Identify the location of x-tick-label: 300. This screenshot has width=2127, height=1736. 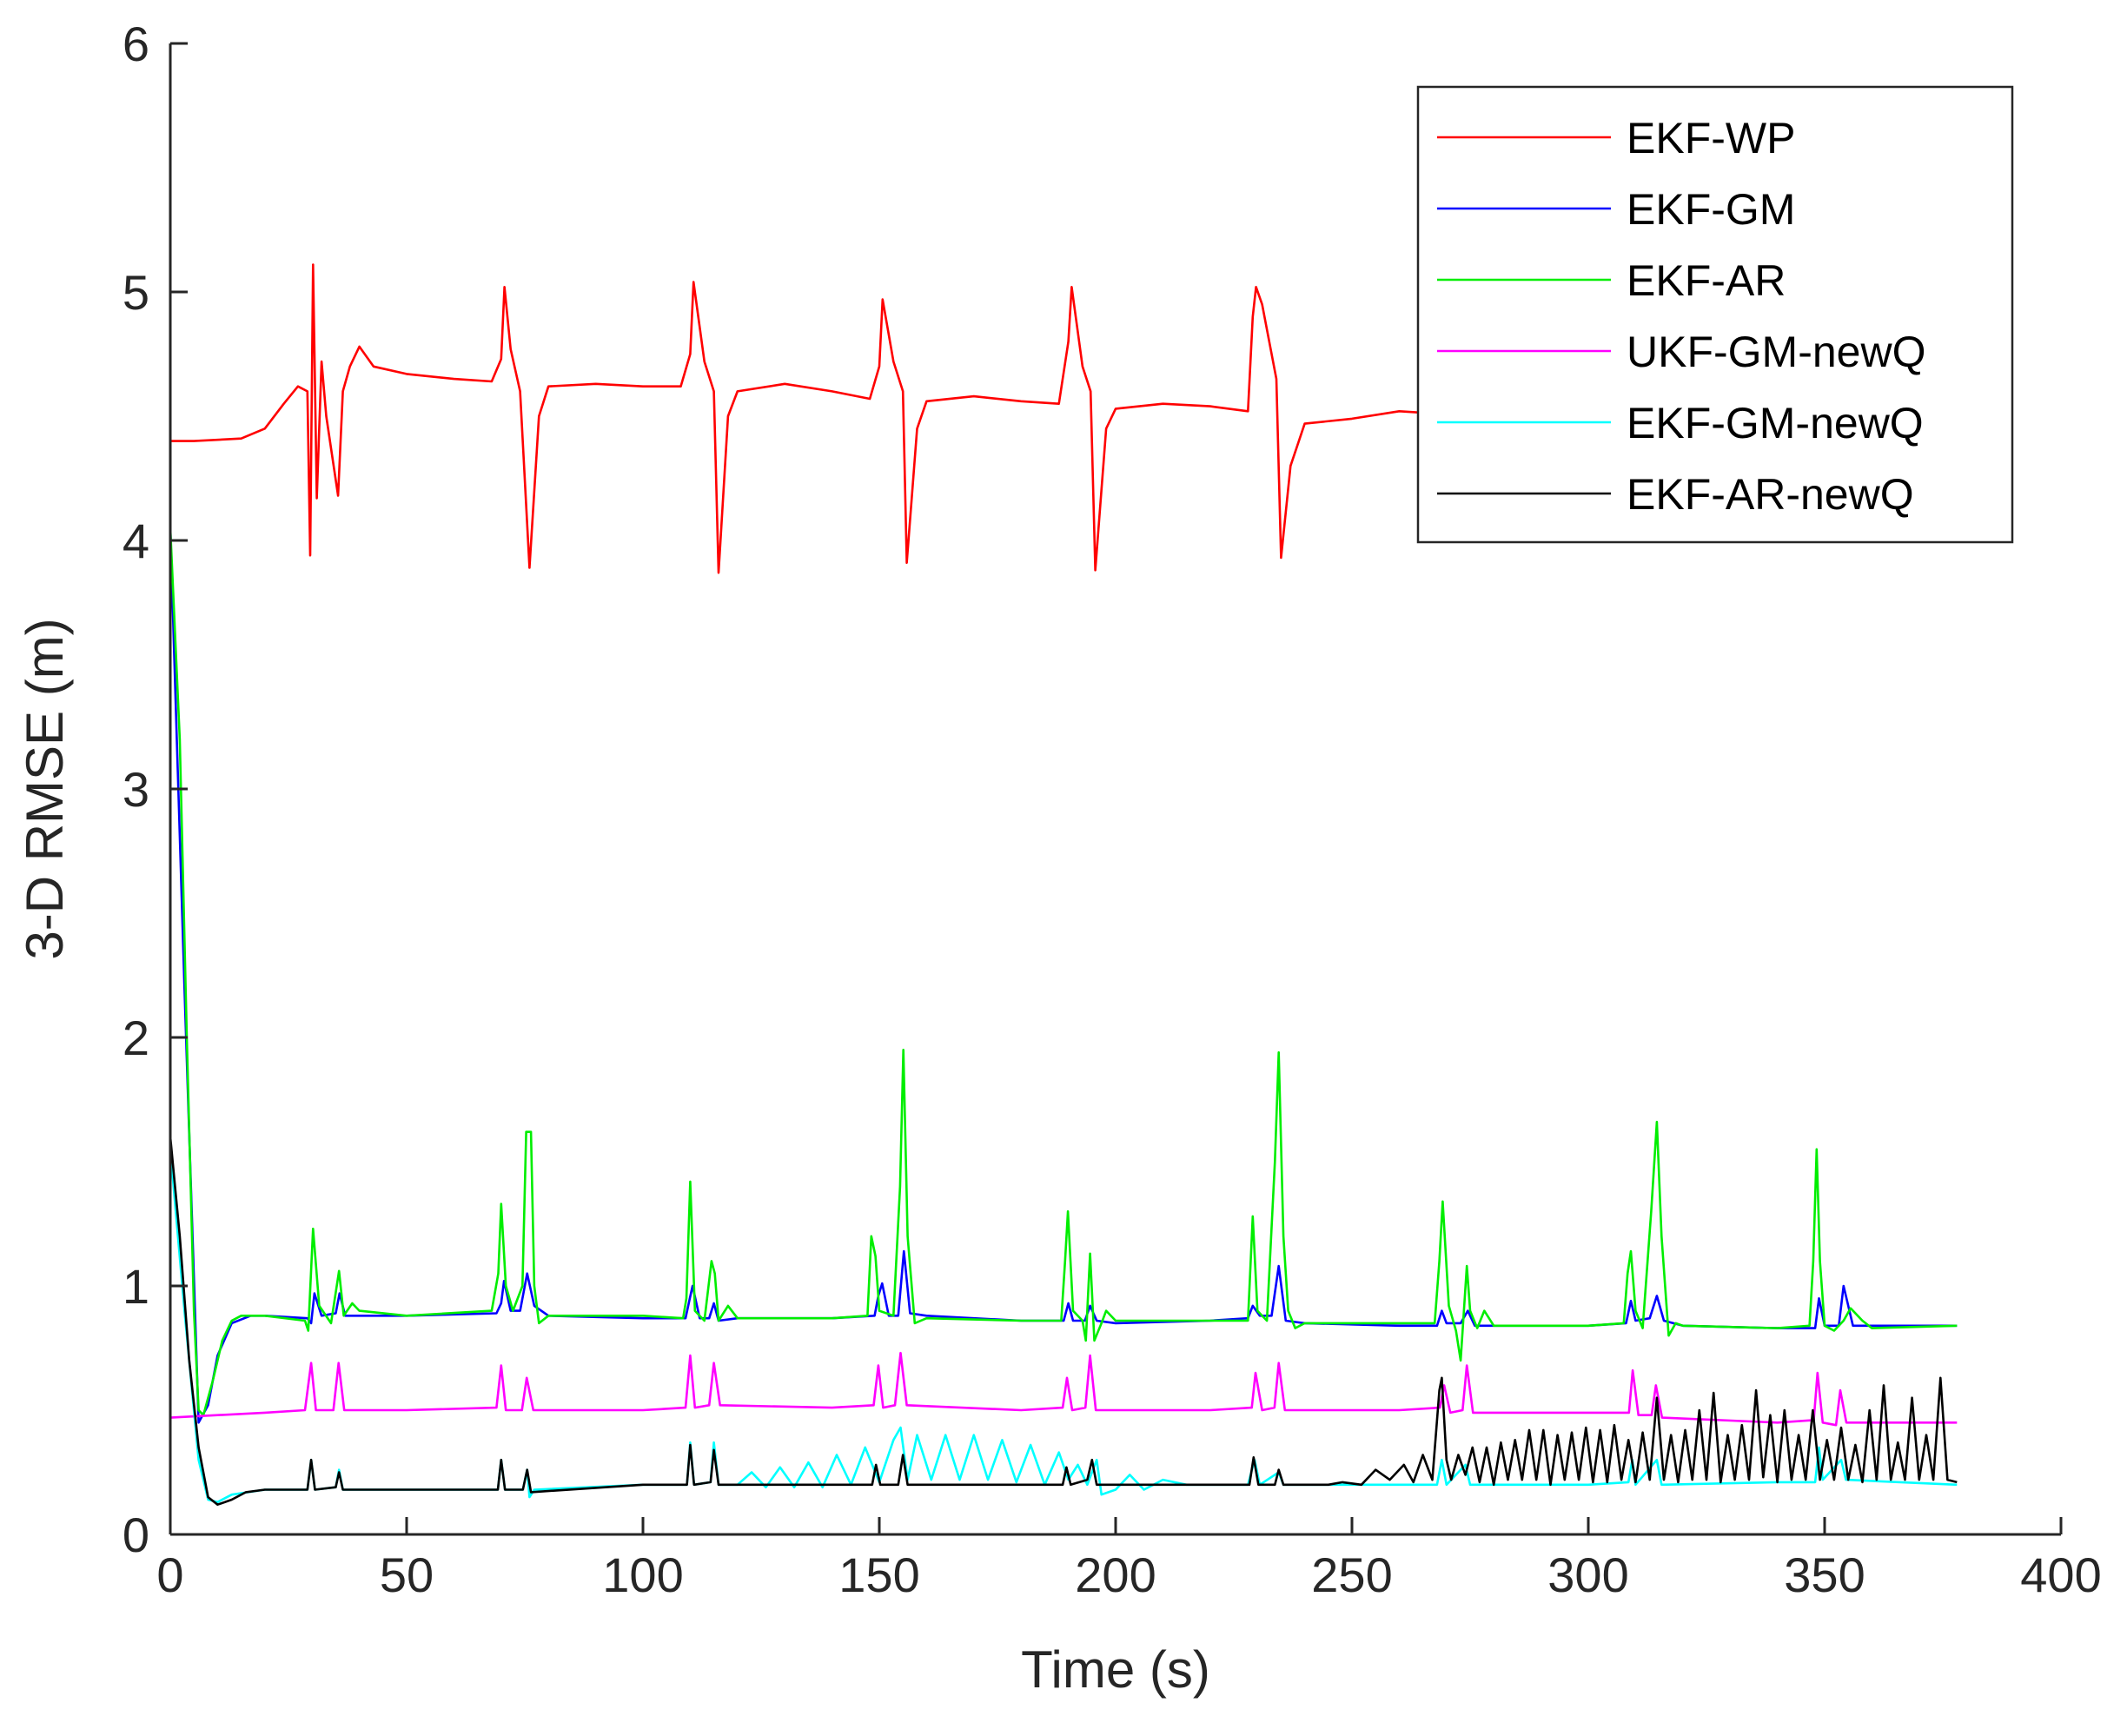
(1587, 1574).